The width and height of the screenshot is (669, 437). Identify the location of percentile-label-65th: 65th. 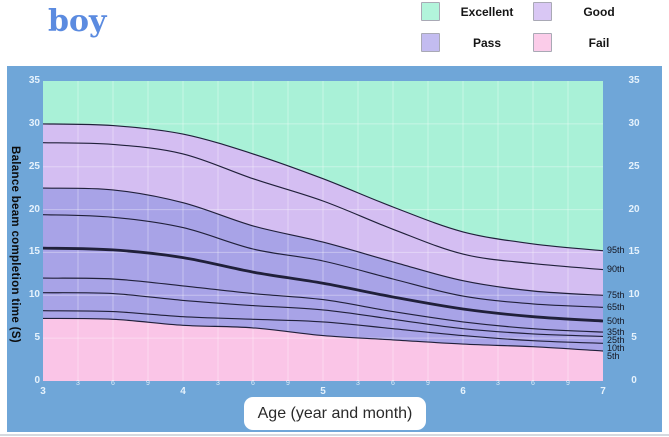
(616, 306).